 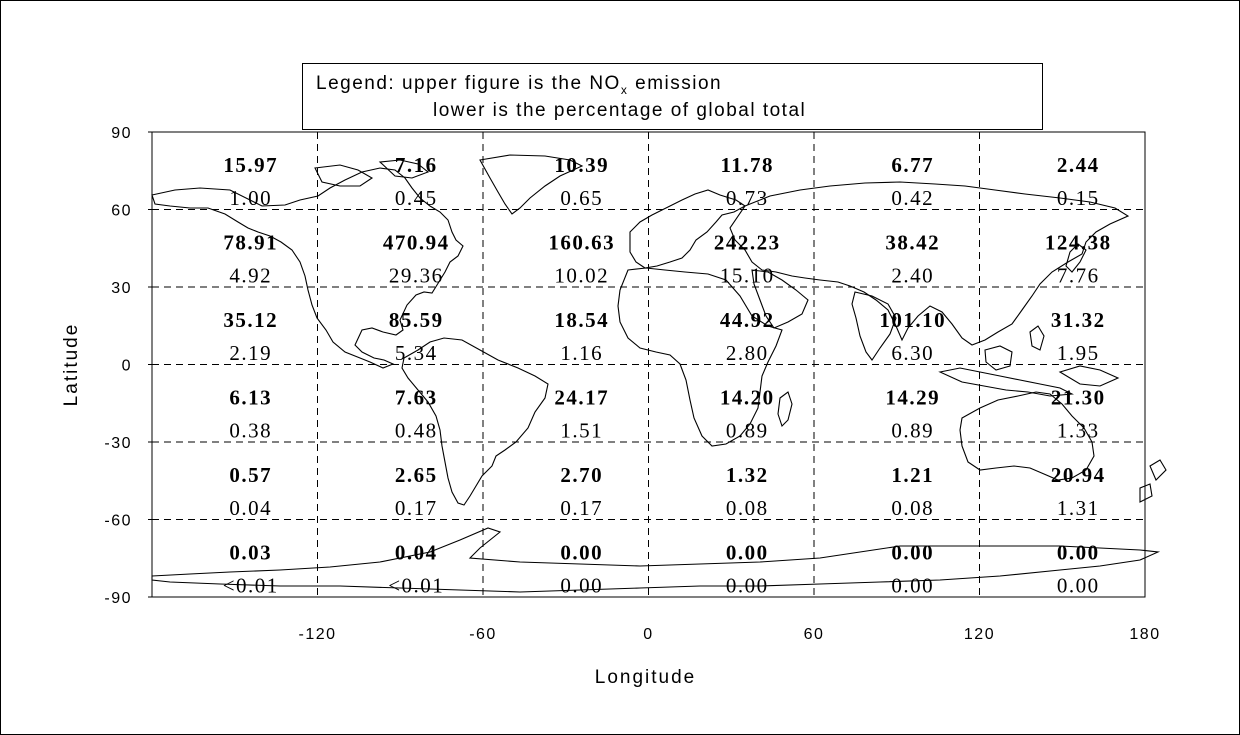 What do you see at coordinates (121, 133) in the screenshot?
I see `y-tick-label: 90` at bounding box center [121, 133].